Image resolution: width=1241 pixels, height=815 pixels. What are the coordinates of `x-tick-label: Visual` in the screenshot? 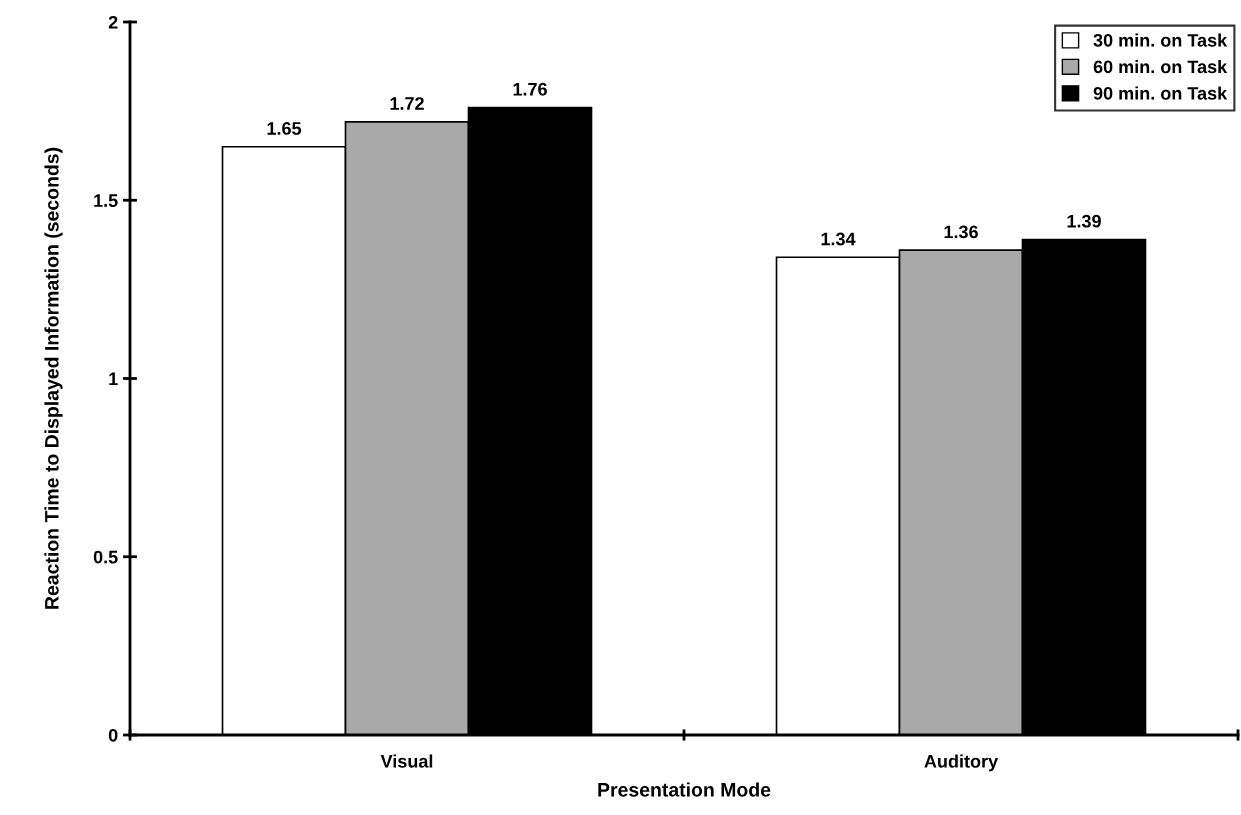 It's located at (406, 761).